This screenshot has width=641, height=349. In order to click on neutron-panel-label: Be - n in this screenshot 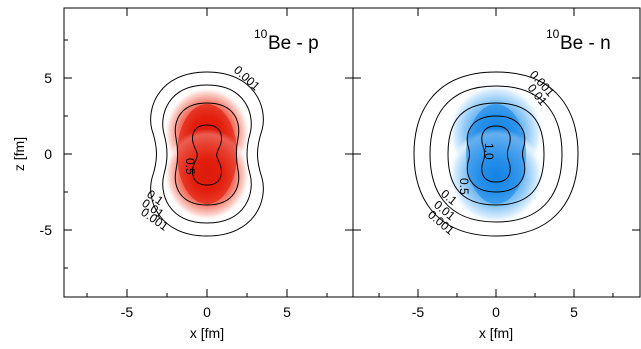, I will do `click(585, 43)`.